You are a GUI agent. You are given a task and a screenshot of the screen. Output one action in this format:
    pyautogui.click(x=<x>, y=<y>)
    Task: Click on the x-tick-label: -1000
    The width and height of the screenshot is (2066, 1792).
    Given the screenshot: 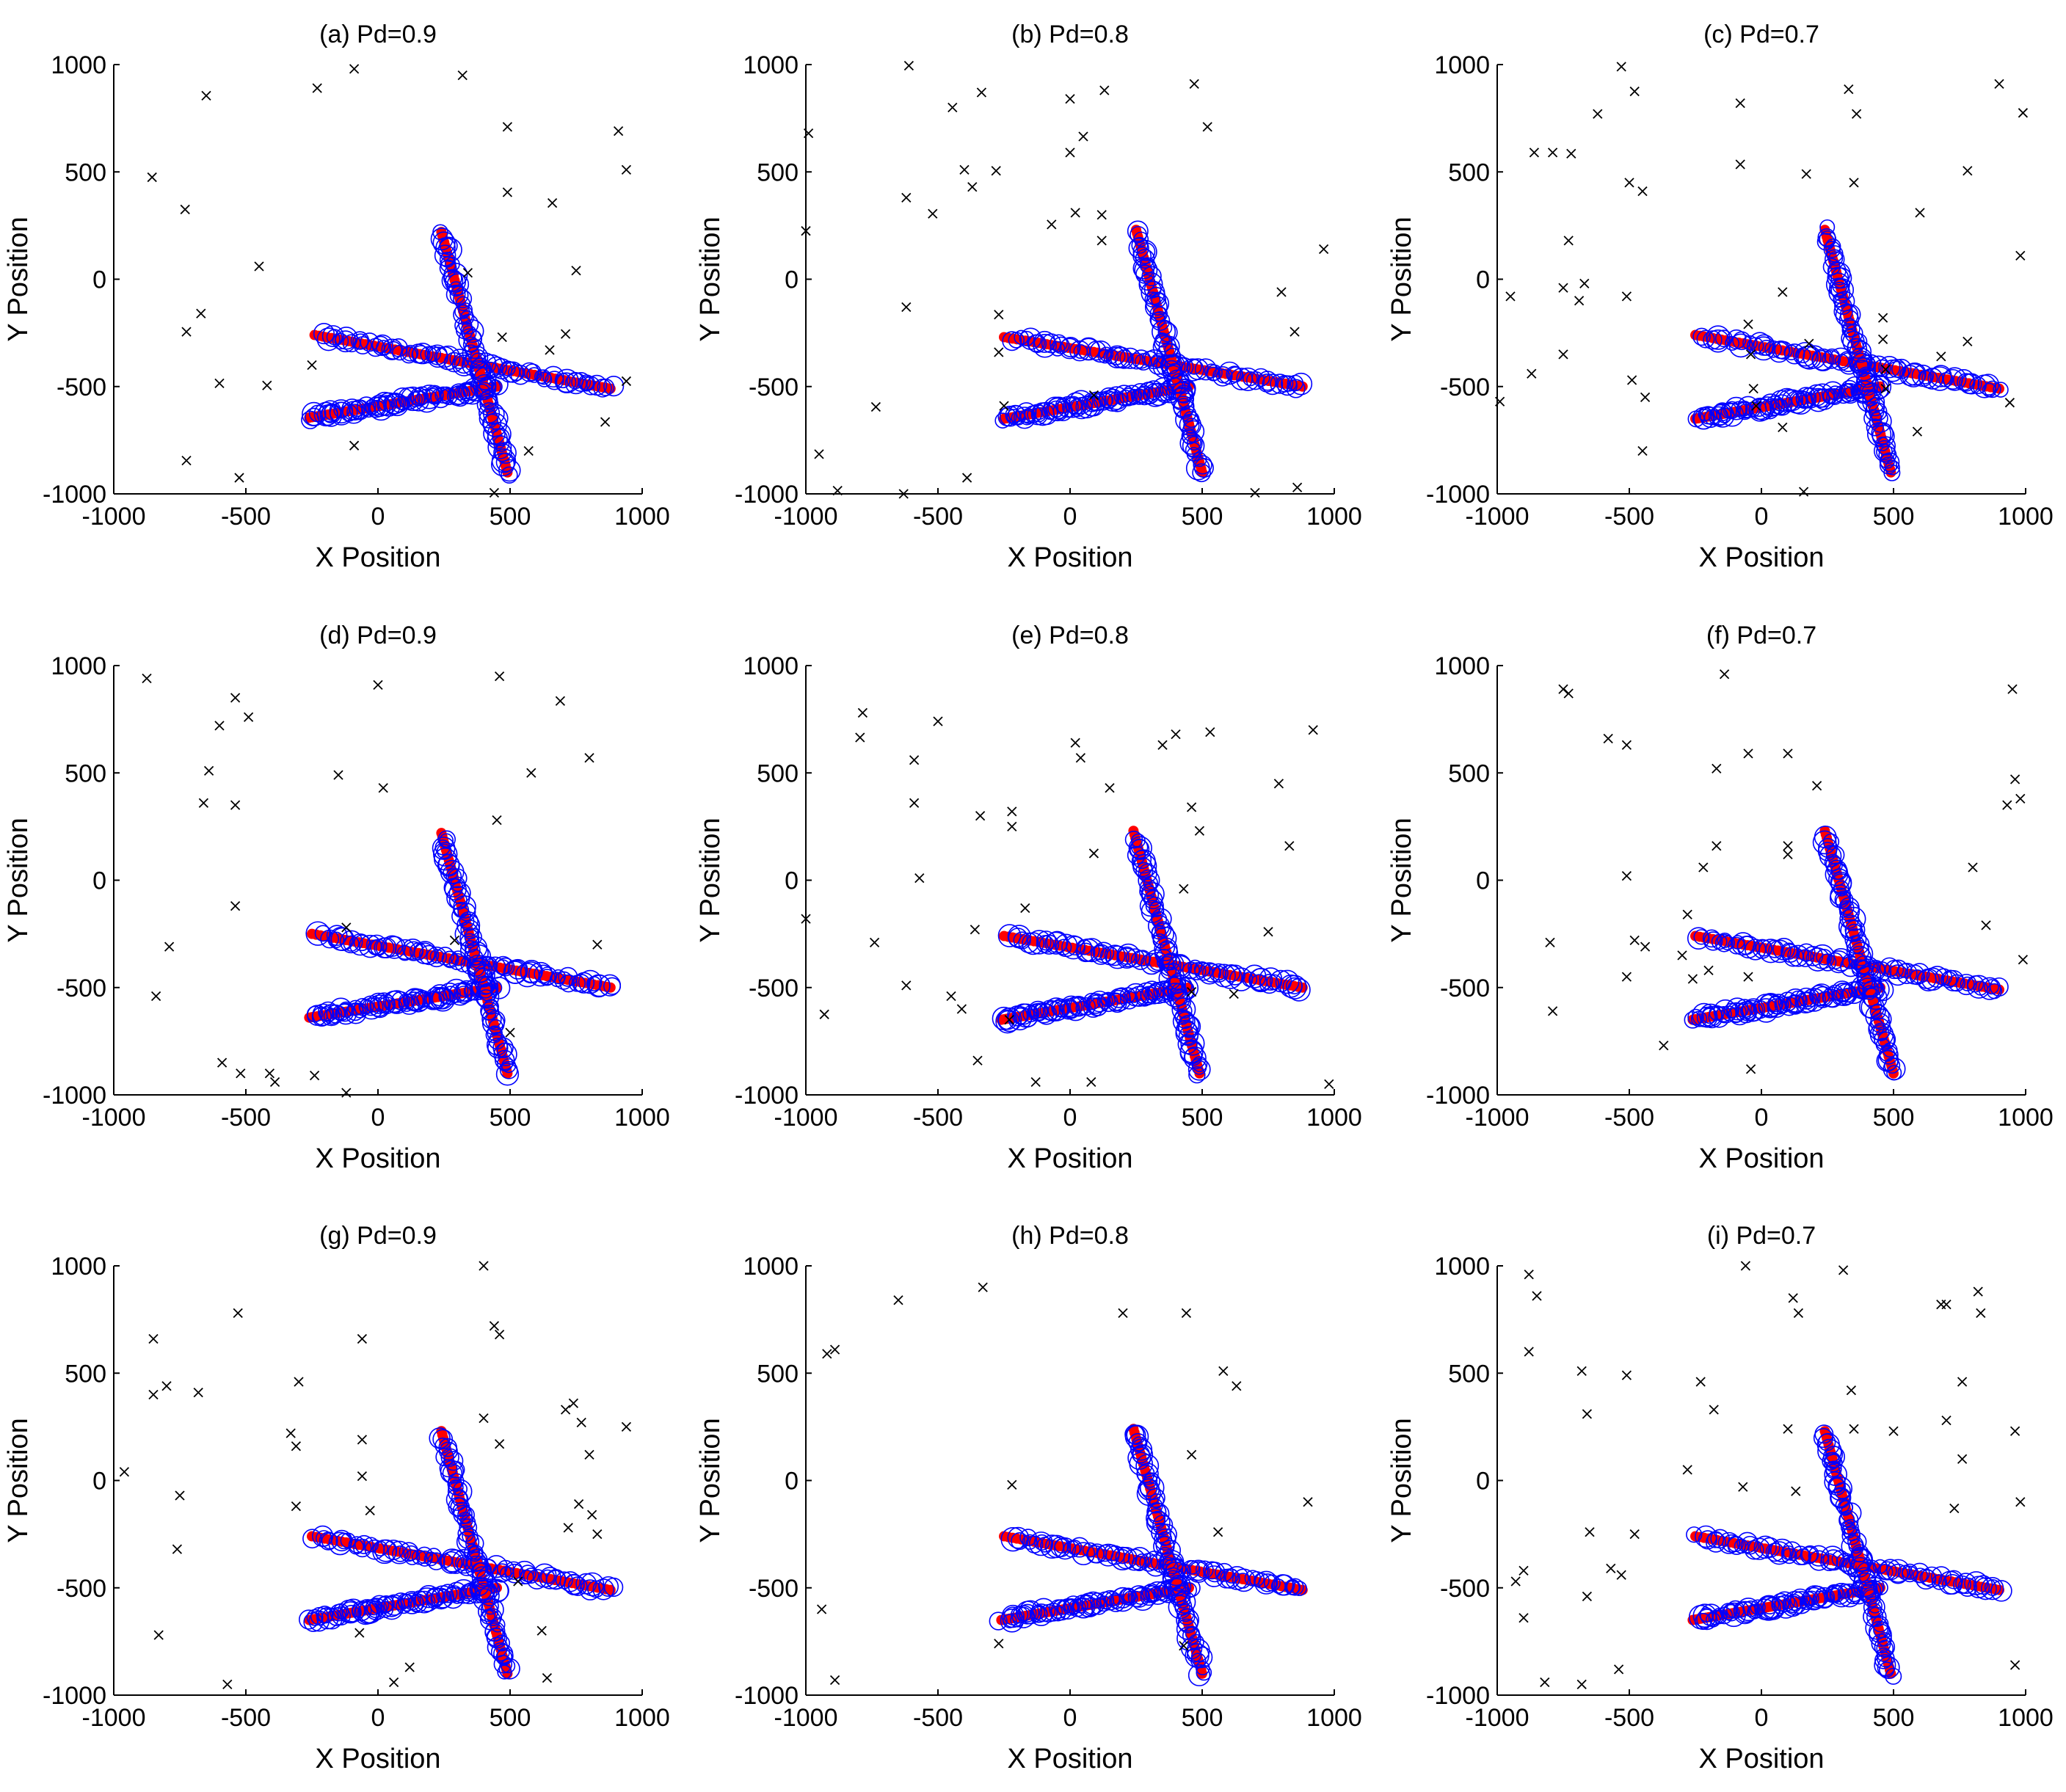 What is the action you would take?
    pyautogui.click(x=806, y=1118)
    